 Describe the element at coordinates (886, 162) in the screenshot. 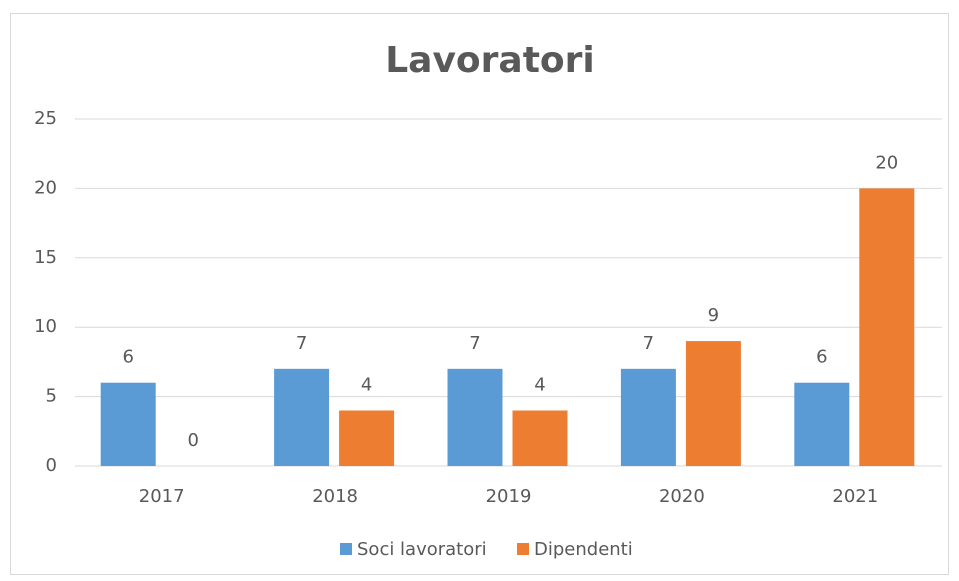

I see `data-label: 20` at that location.